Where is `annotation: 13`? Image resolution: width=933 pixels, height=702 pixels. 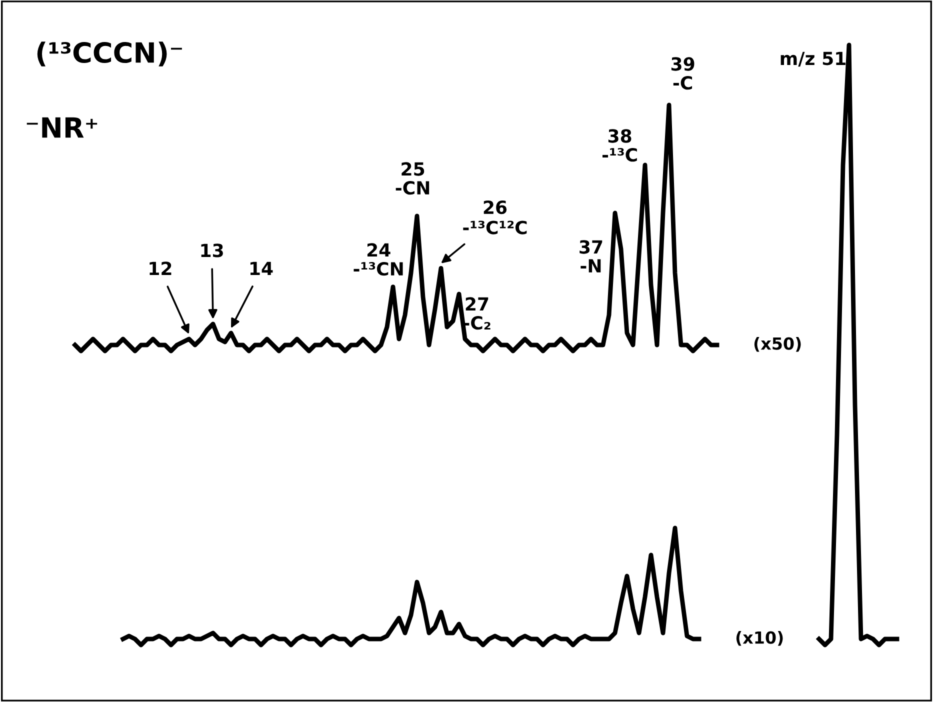 annotation: 13 is located at coordinates (212, 251).